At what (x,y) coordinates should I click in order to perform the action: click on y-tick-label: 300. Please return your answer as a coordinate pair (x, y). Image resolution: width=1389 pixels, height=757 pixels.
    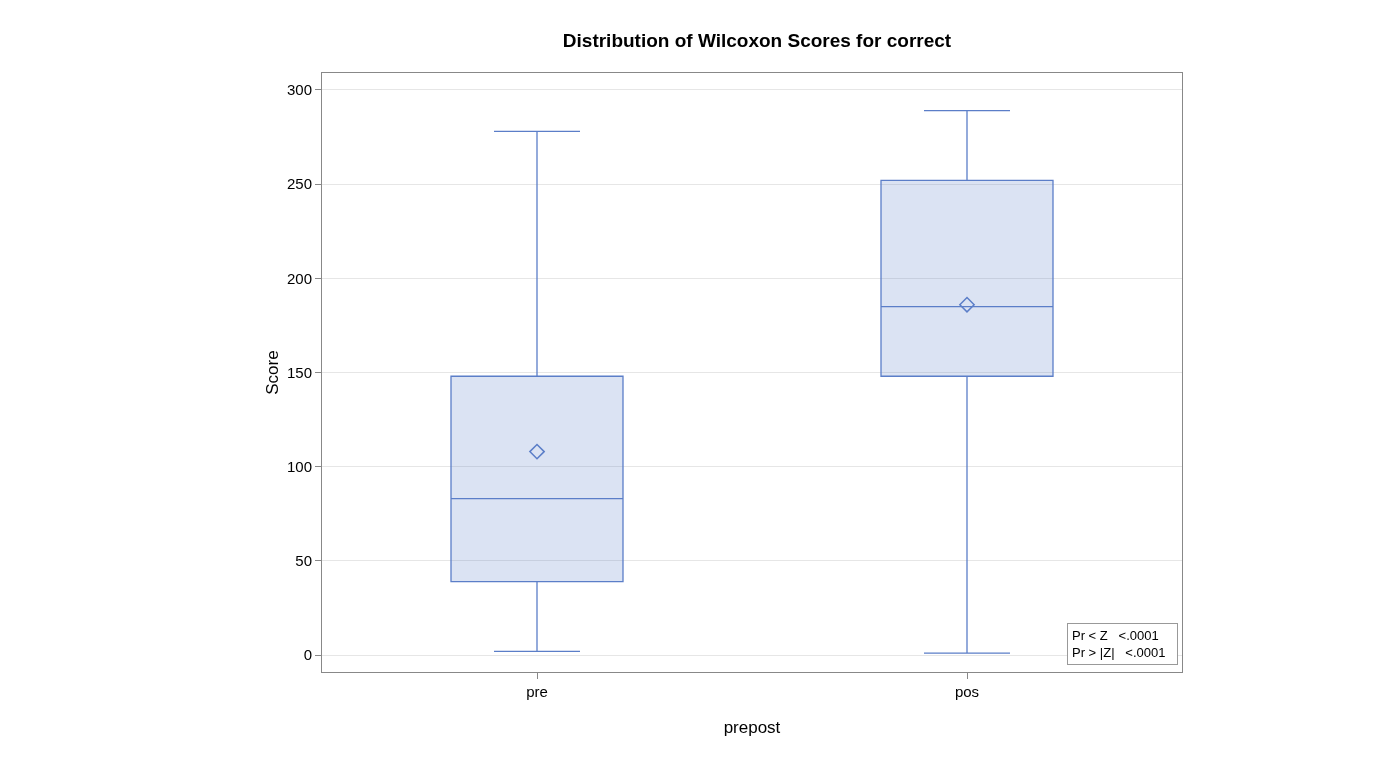
    Looking at the image, I should click on (299, 90).